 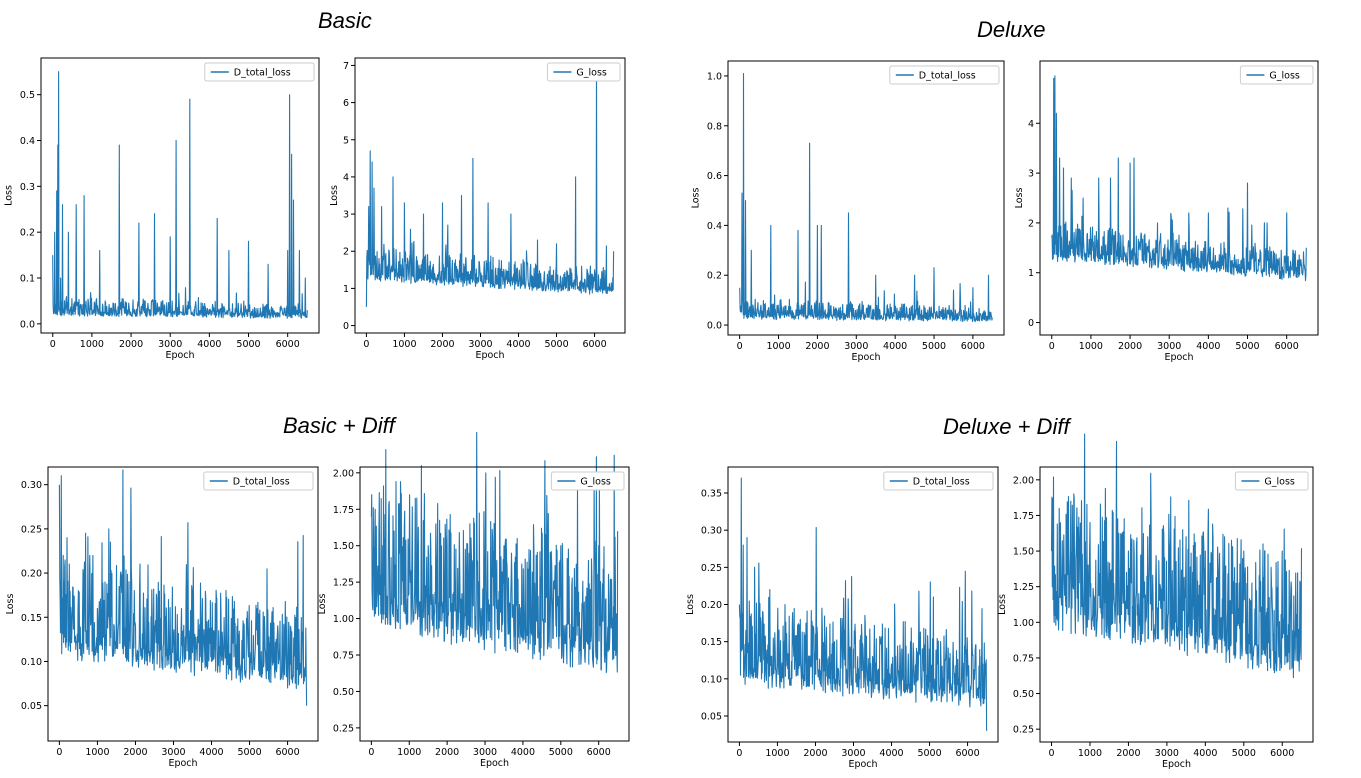 What do you see at coordinates (343, 692) in the screenshot?
I see `y-tick-label: 0.50` at bounding box center [343, 692].